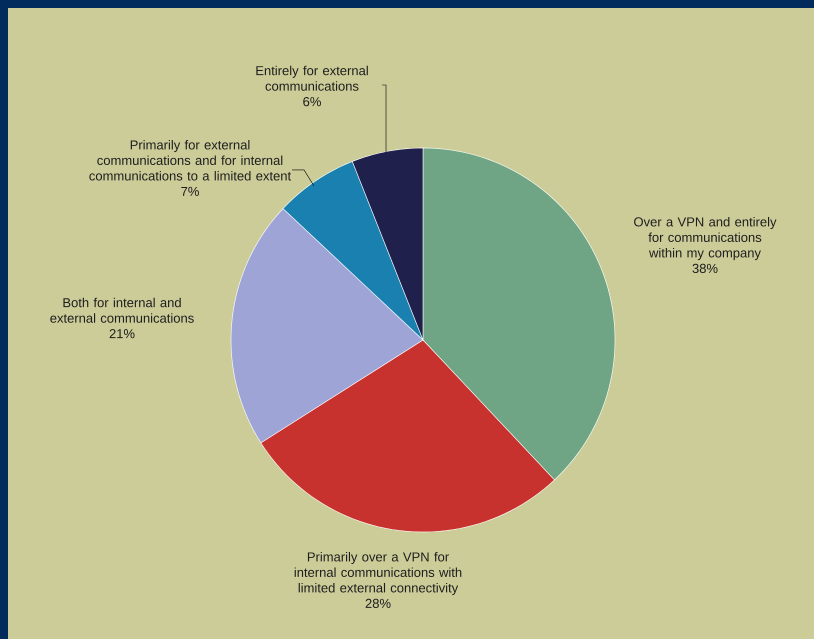 This screenshot has width=814, height=639. I want to click on data-label: 7%, so click(190, 191).